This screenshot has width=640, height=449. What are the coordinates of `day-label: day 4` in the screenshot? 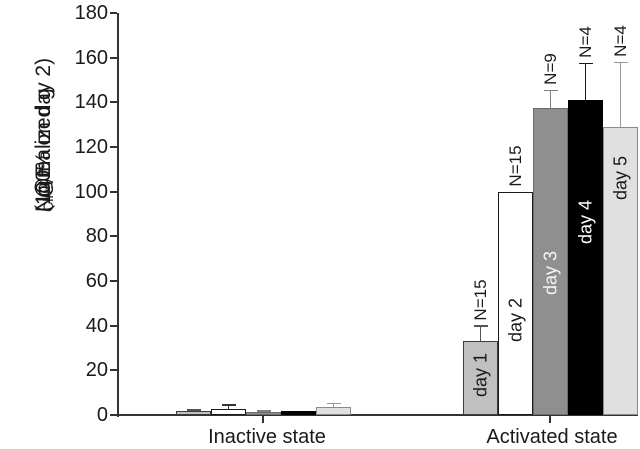 It's located at (585, 222).